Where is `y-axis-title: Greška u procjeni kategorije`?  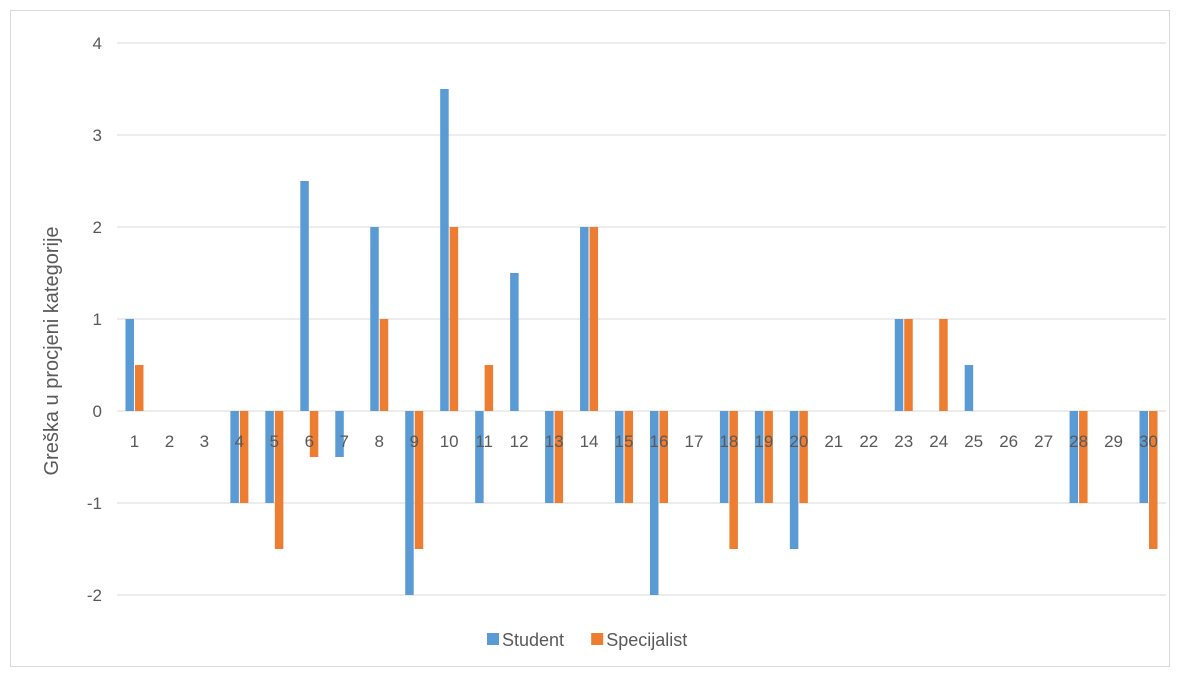 y-axis-title: Greška u procjeni kategorije is located at coordinates (52, 350).